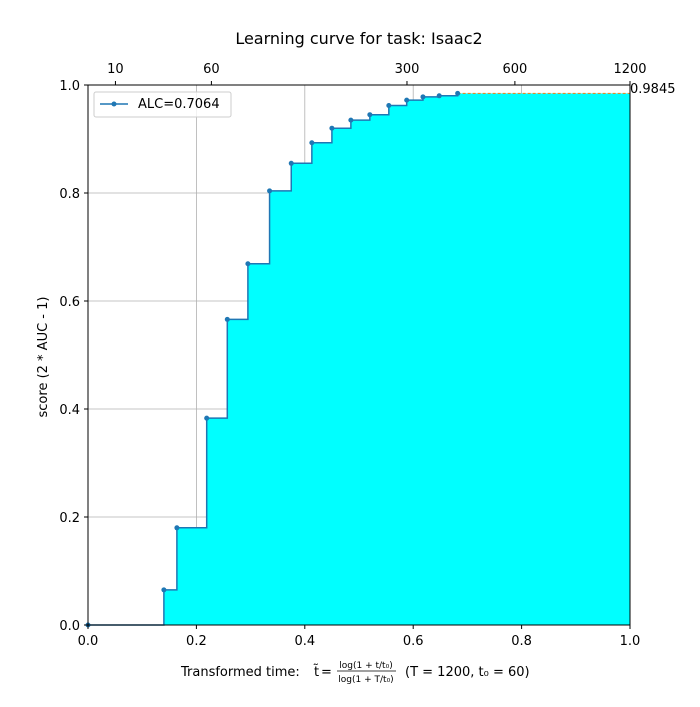 The height and width of the screenshot is (707, 700). Describe the element at coordinates (377, 73) in the screenshot. I see `top-axis: 10 60 300 600 1200` at that location.